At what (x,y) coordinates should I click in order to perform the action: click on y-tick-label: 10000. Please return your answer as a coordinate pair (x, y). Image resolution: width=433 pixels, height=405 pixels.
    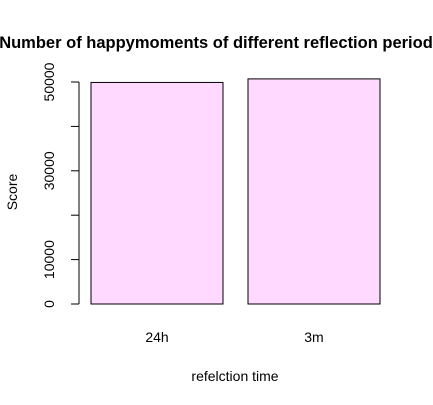
    Looking at the image, I should click on (49, 259).